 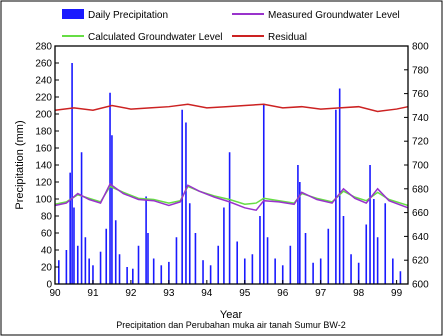 I want to click on y-tick-label: 240, so click(x=43, y=81).